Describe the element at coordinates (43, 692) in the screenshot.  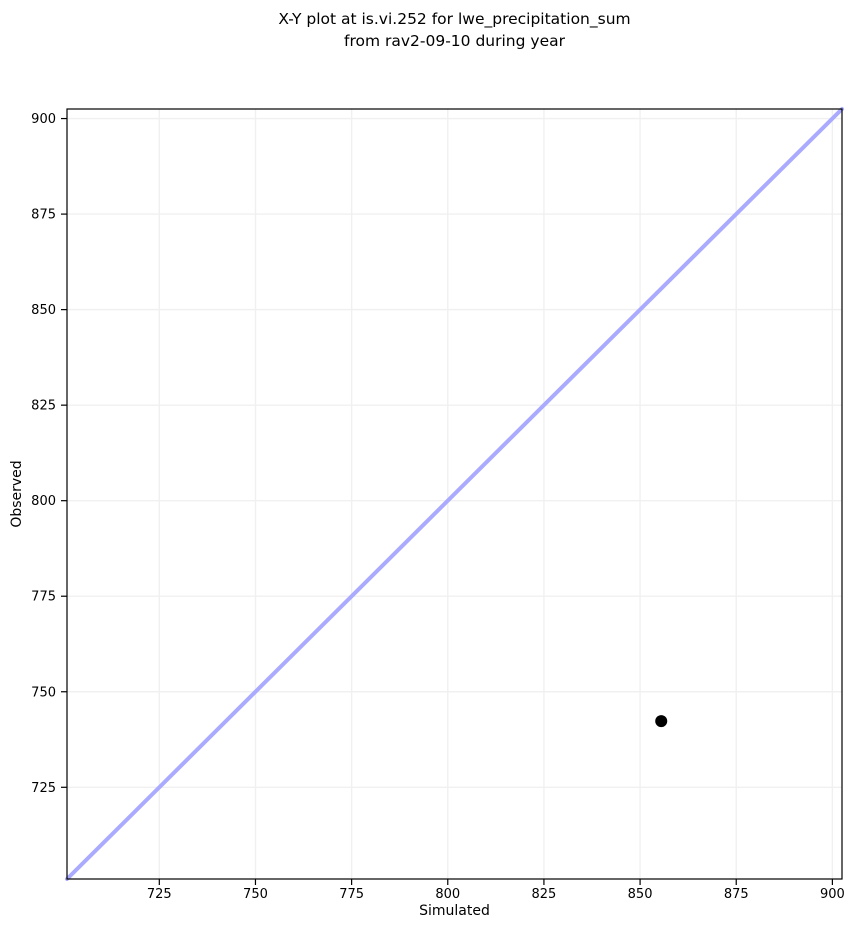
I see `y-tick-label: 750` at that location.